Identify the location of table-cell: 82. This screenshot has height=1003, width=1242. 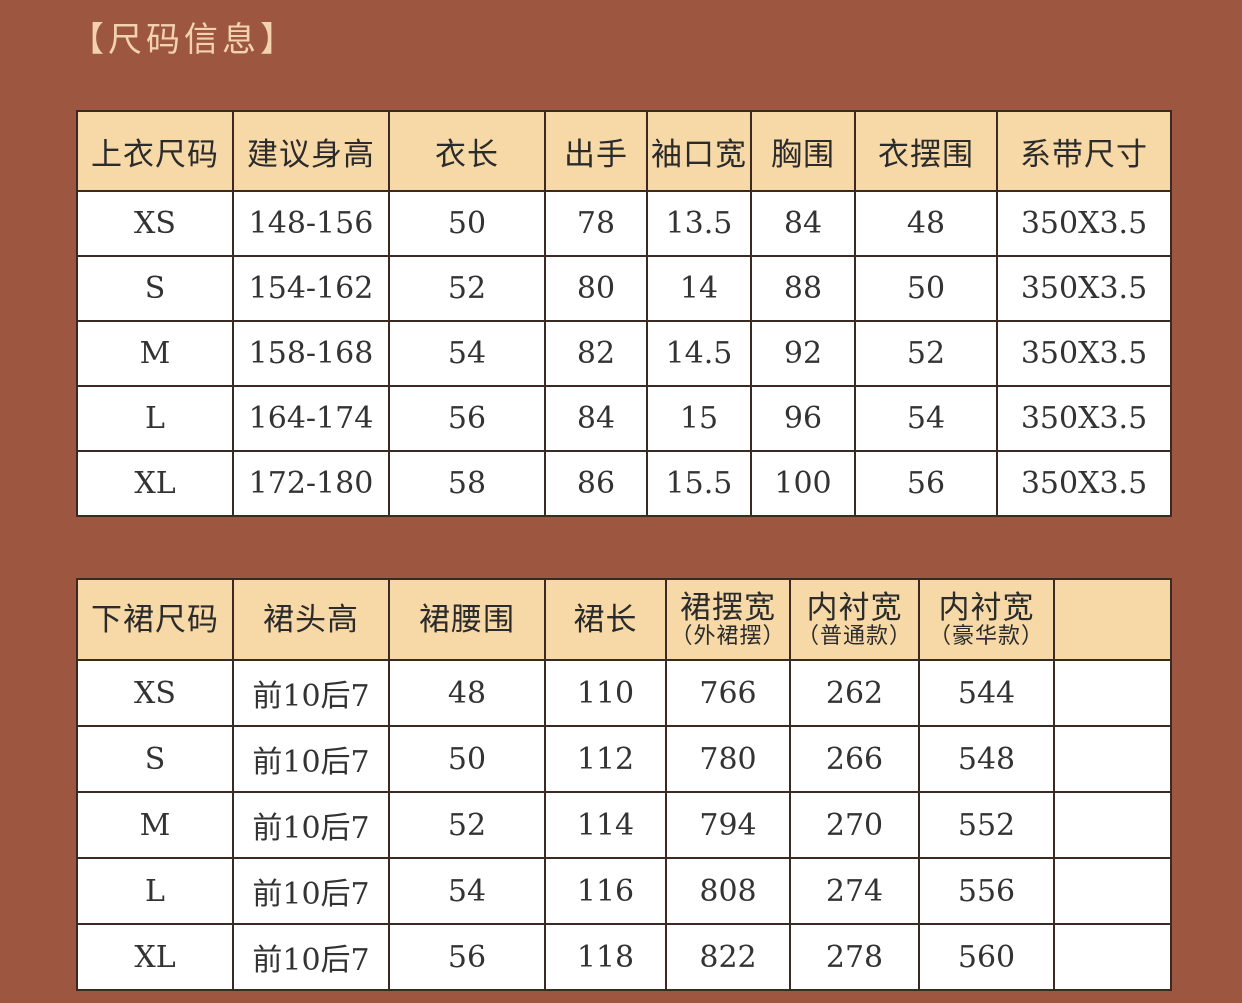
(596, 353).